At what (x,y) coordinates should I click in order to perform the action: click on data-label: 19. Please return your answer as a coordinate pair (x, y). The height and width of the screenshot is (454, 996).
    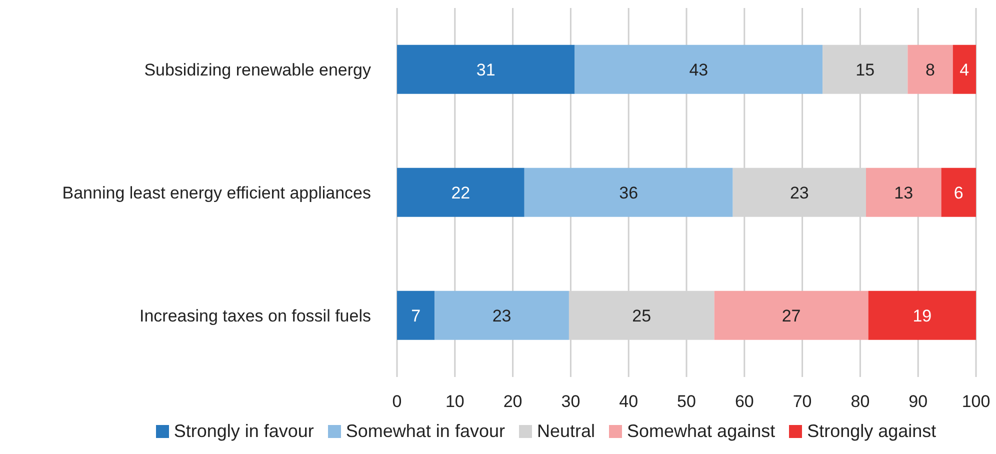
    Looking at the image, I should click on (922, 316).